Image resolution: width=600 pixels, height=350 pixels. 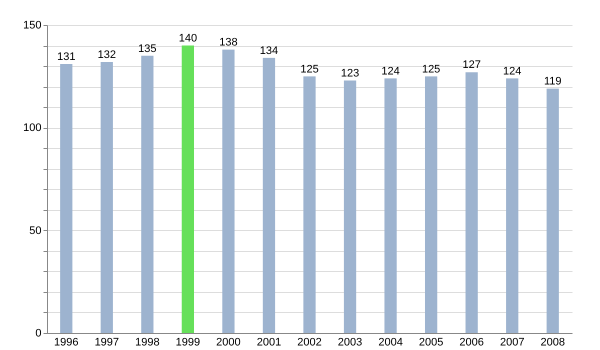 I want to click on x-tick-label: 2008, so click(x=552, y=342).